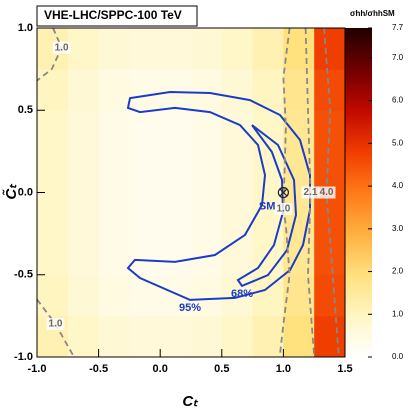 Image resolution: width=415 pixels, height=415 pixels. Describe the element at coordinates (398, 356) in the screenshot. I see `colorbar-tick-label: 0.0` at that location.